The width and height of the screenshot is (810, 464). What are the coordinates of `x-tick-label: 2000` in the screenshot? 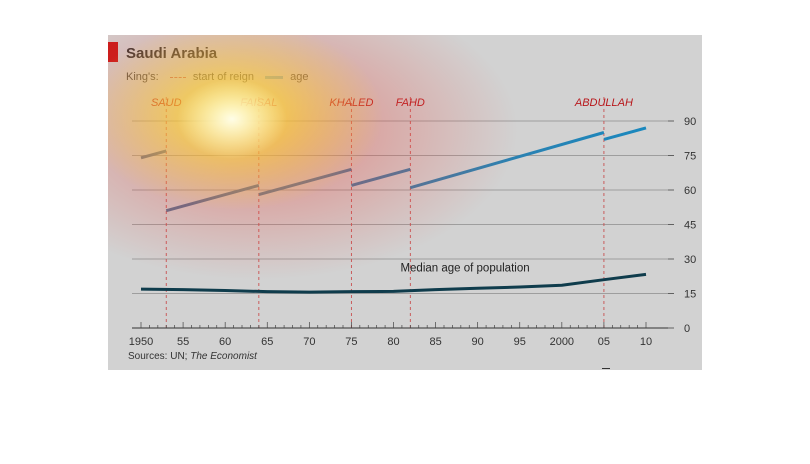 It's located at (562, 342).